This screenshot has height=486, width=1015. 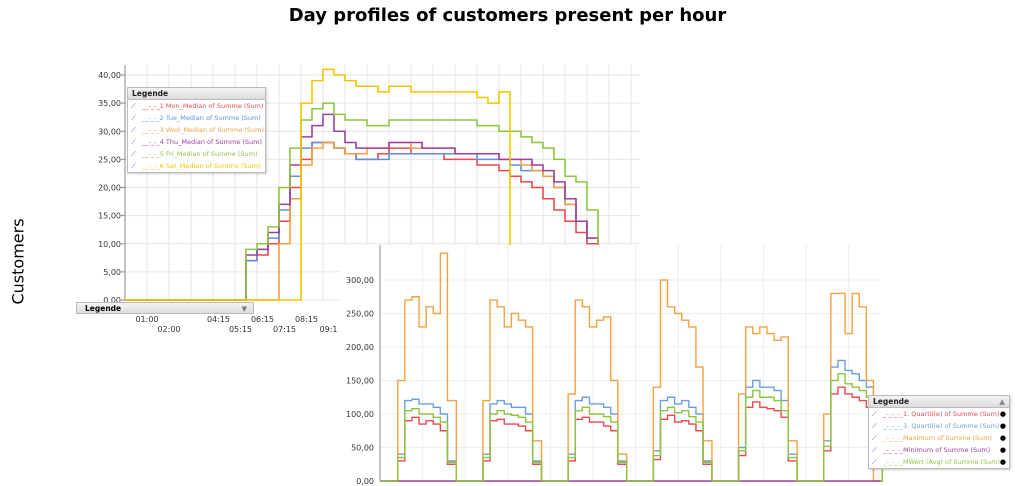 I want to click on y-tick-label: 250,00, so click(x=360, y=314).